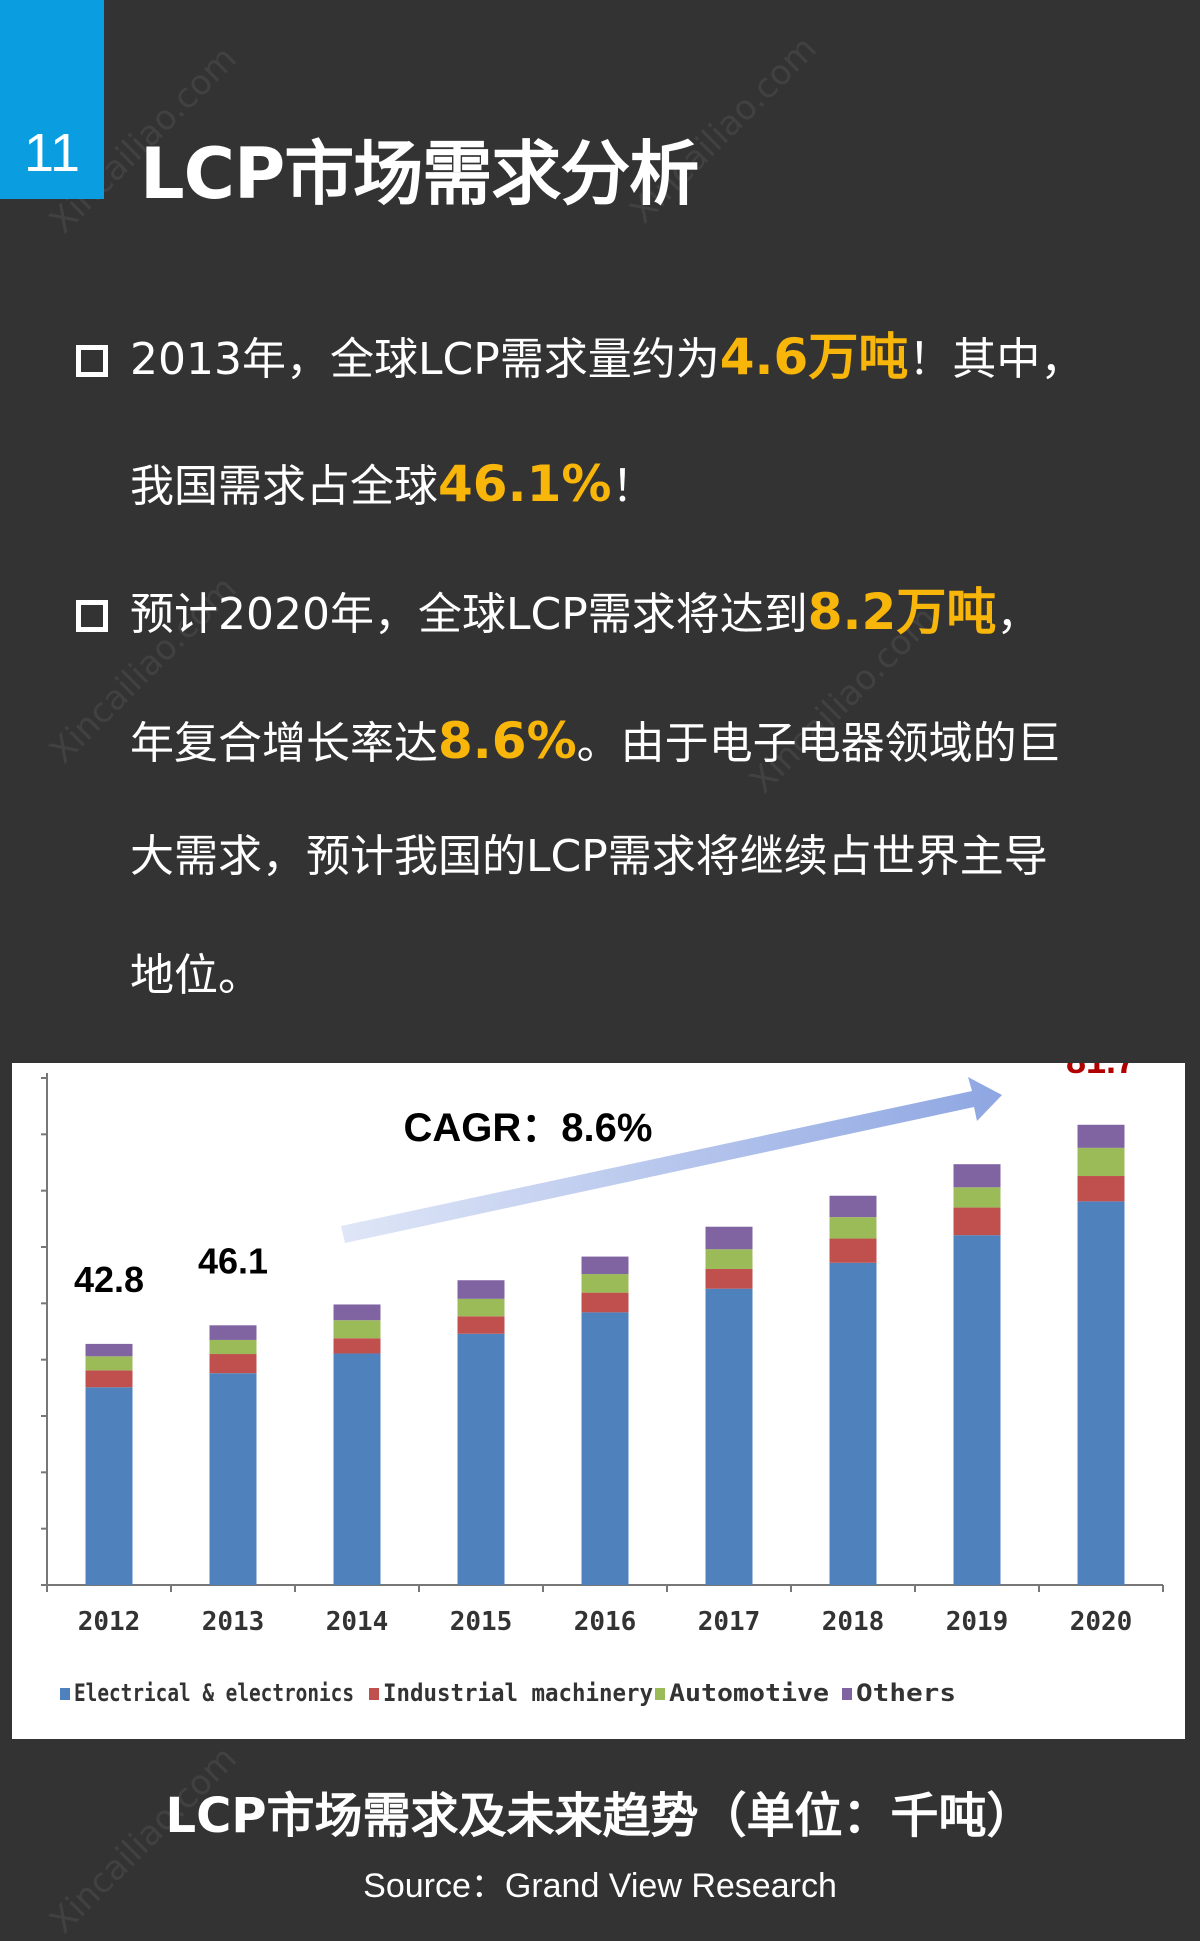  I want to click on x-tick-label: 2019, so click(977, 1622).